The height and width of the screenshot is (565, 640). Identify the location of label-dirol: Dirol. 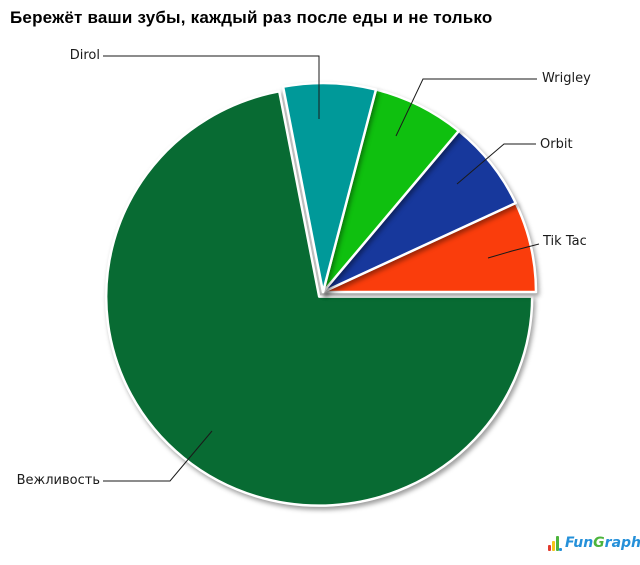
(84, 55).